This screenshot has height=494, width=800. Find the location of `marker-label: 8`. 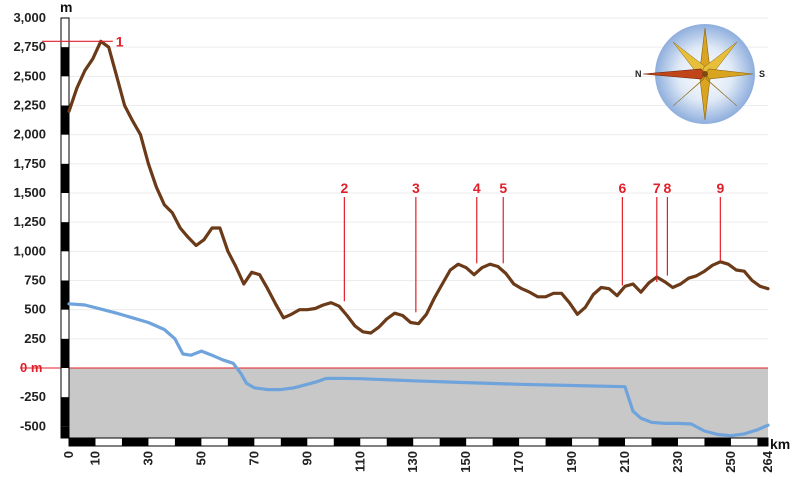

marker-label: 8 is located at coordinates (667, 188).